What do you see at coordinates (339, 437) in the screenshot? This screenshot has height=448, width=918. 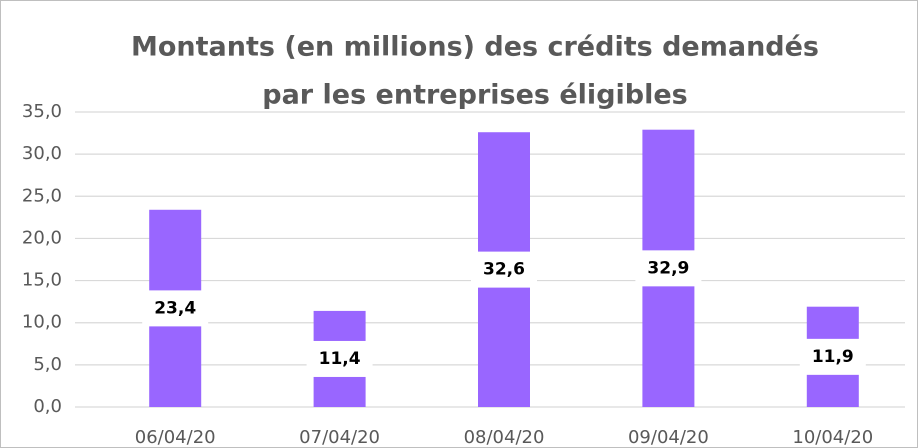 I see `x-tick-label: 07/04/20` at bounding box center [339, 437].